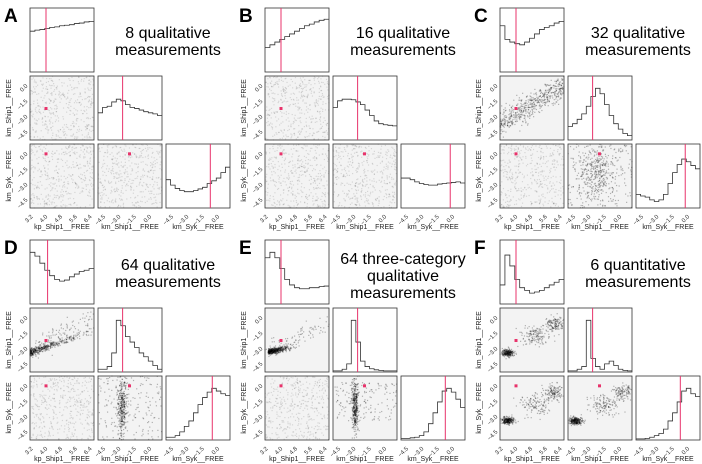 The width and height of the screenshot is (702, 464). Describe the element at coordinates (532, 176) in the screenshot. I see `panel-C-density-syk-vs-kp-bg` at that location.